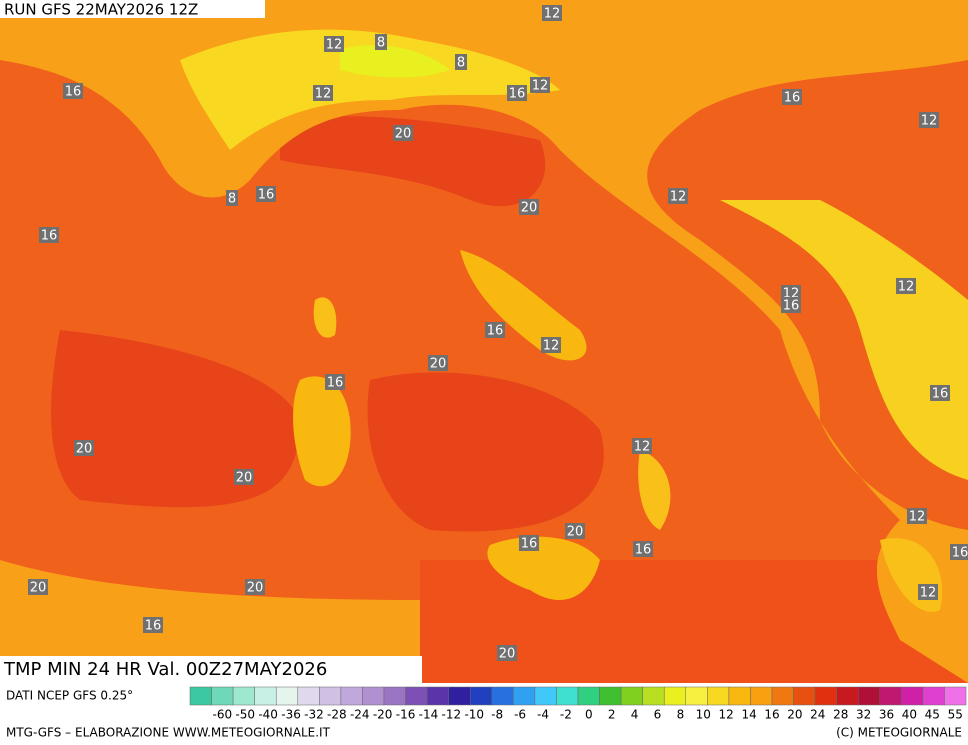 The image size is (968, 745). What do you see at coordinates (909, 715) in the screenshot?
I see `colorbar-tick-label: 40` at bounding box center [909, 715].